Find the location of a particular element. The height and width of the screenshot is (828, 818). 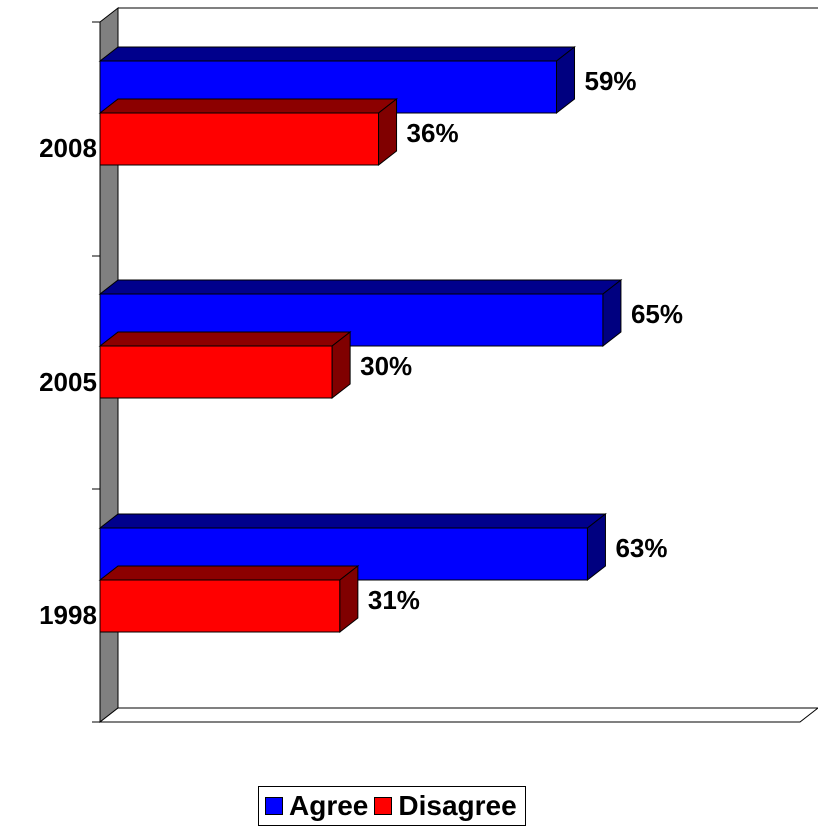

legend: Agree Disagree is located at coordinates (392, 806).